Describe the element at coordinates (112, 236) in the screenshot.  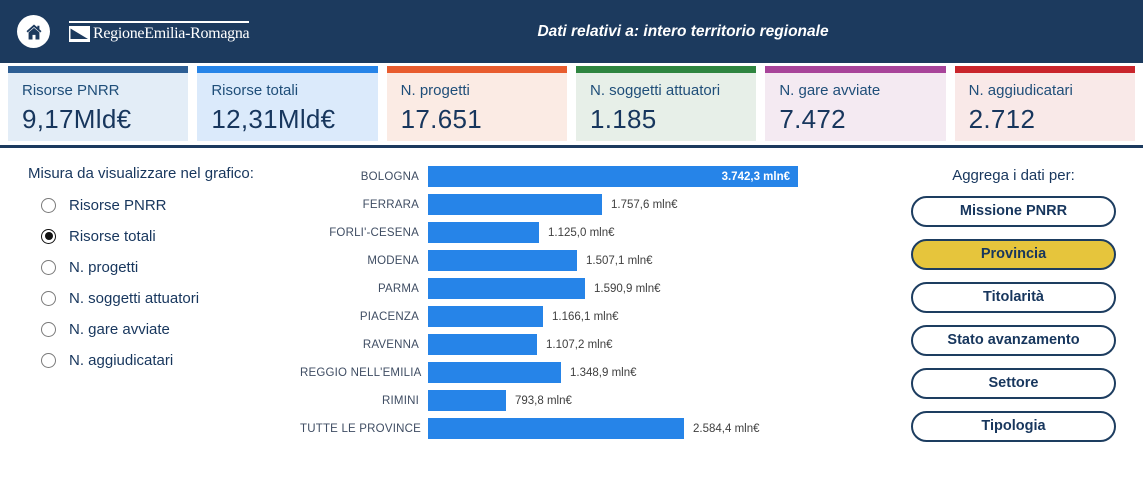
I see `radio-label: Risorse totali` at that location.